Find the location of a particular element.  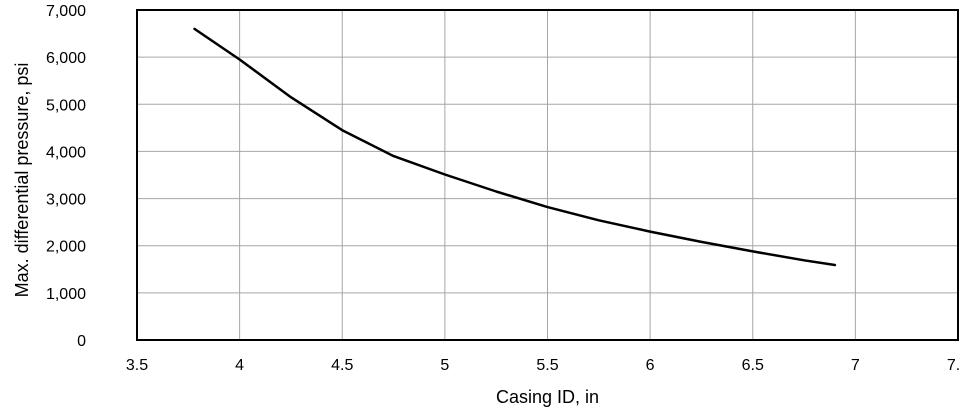

x-tick-label: 6 is located at coordinates (650, 365).